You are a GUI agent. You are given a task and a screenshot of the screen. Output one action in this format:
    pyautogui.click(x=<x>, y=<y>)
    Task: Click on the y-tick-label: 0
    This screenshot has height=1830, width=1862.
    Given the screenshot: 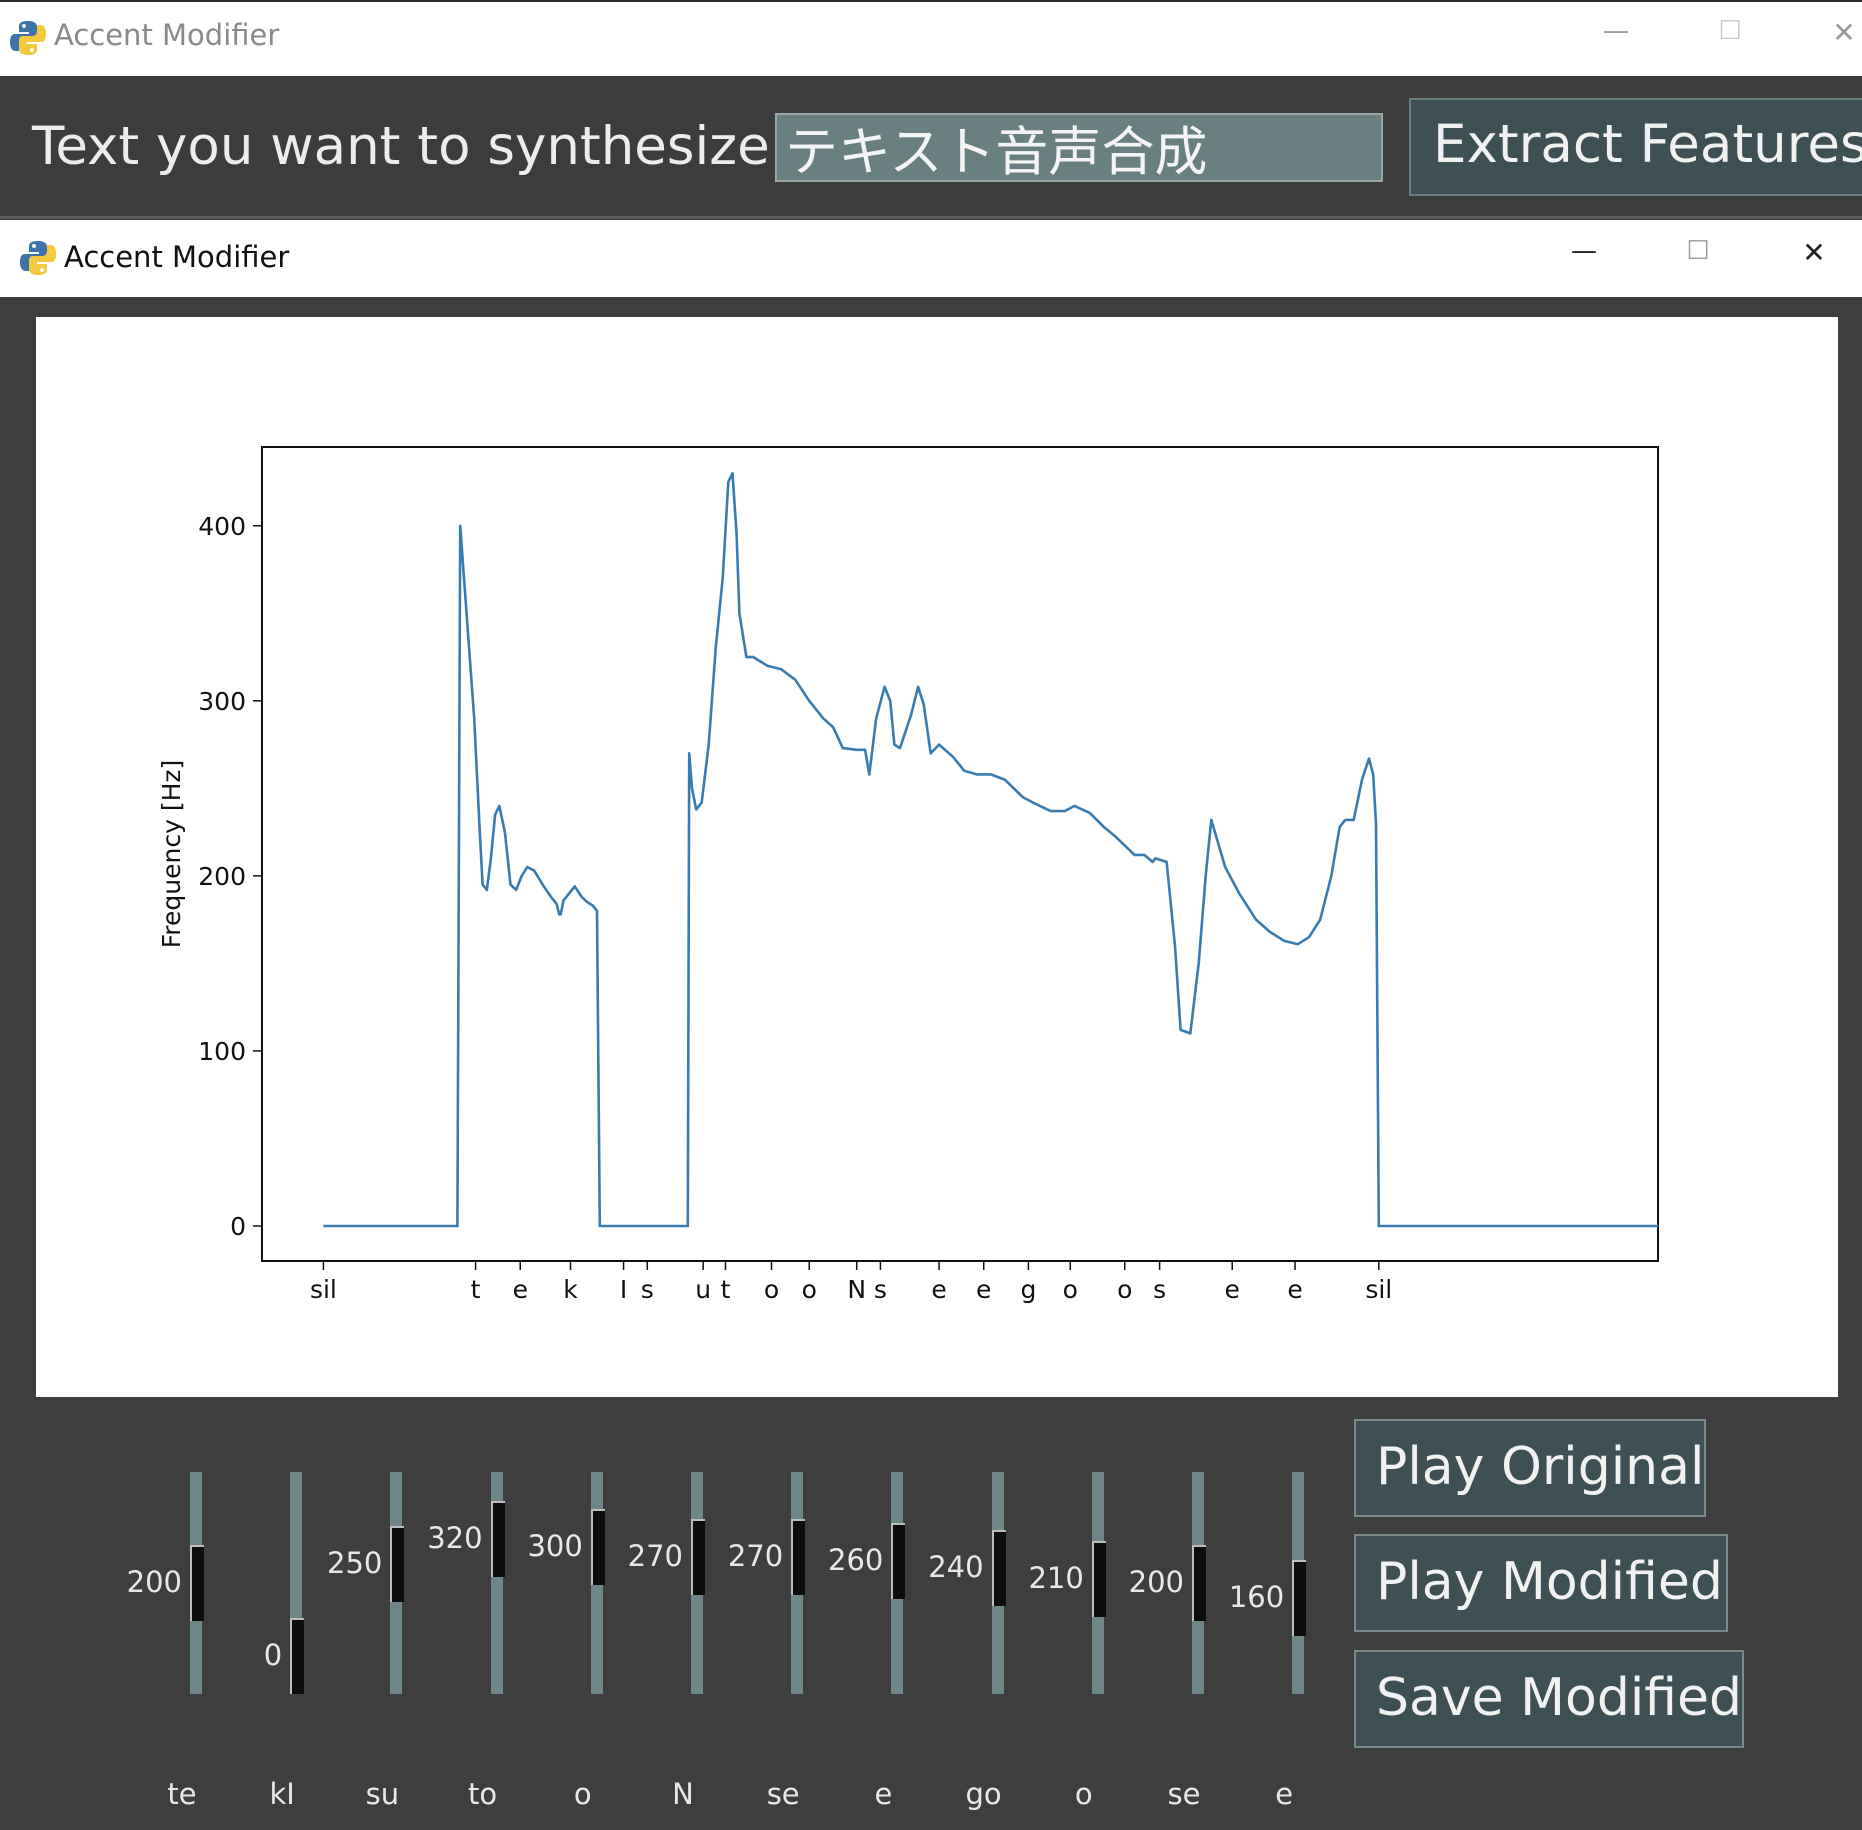 What is the action you would take?
    pyautogui.click(x=238, y=1226)
    